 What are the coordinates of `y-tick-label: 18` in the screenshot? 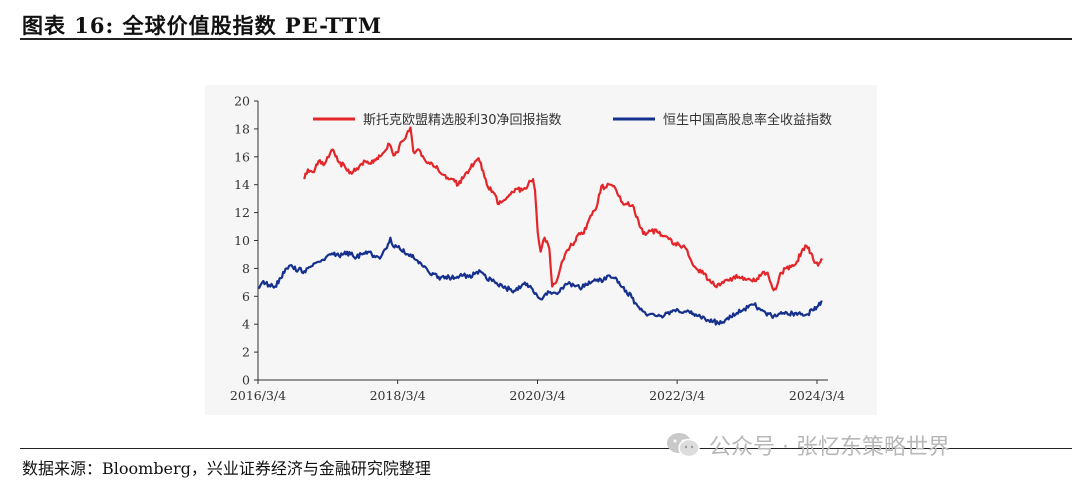 It's located at (242, 128).